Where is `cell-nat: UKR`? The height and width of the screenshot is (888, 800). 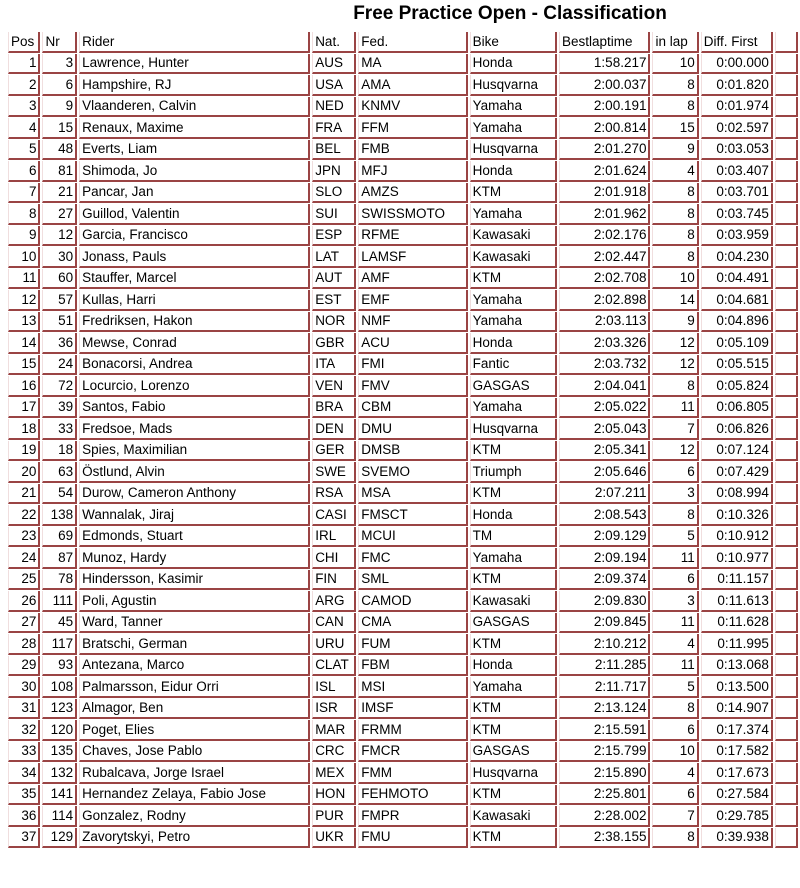
cell-nat: UKR is located at coordinates (334, 837).